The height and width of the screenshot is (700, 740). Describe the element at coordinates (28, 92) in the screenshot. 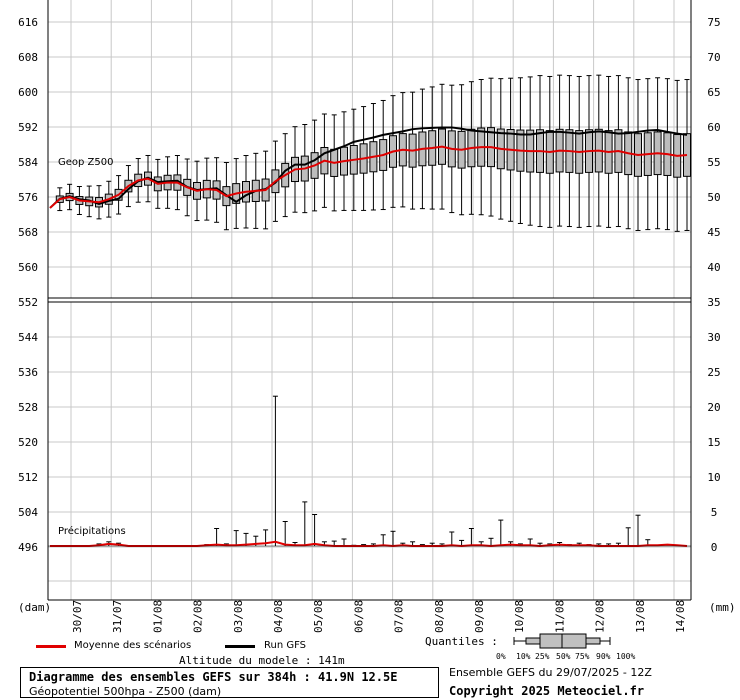

I see `left-tick-label: 600` at that location.